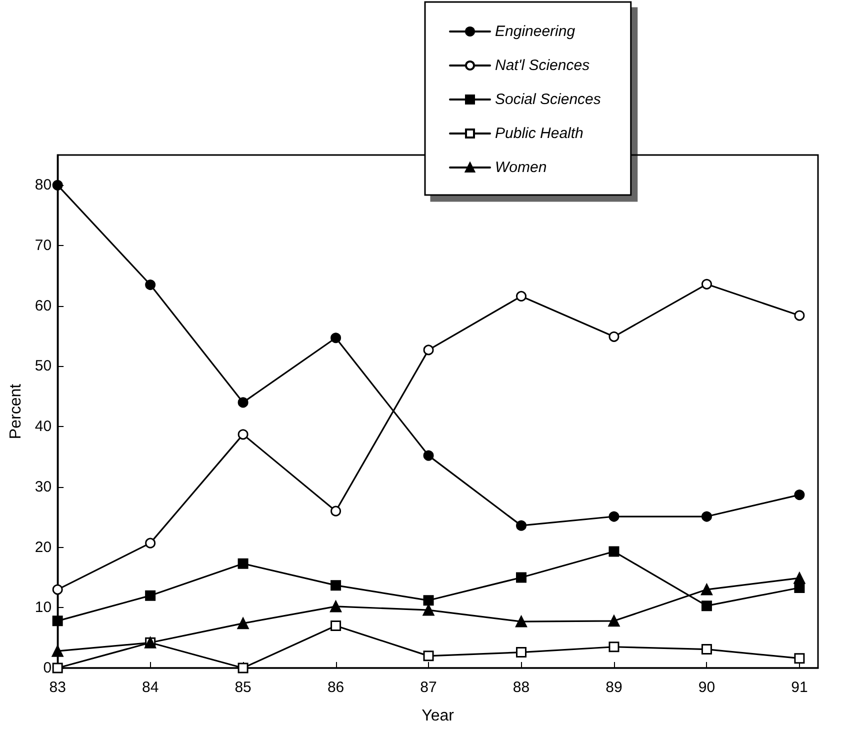 This screenshot has height=747, width=845. I want to click on y-tick-label: 70, so click(43, 245).